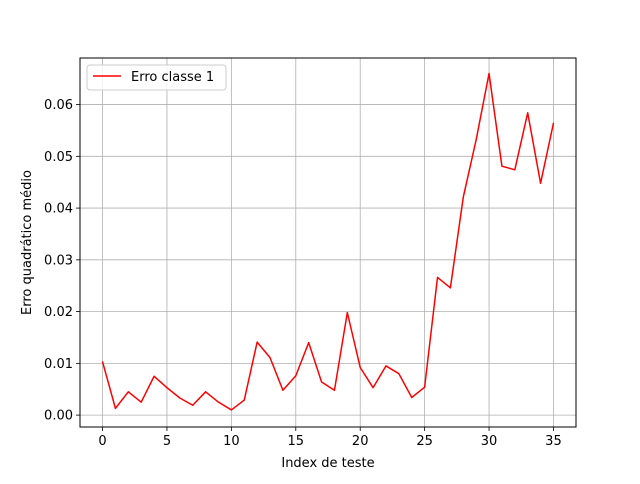 This screenshot has width=640, height=484. Describe the element at coordinates (424, 441) in the screenshot. I see `x-tick-label: 25` at that location.